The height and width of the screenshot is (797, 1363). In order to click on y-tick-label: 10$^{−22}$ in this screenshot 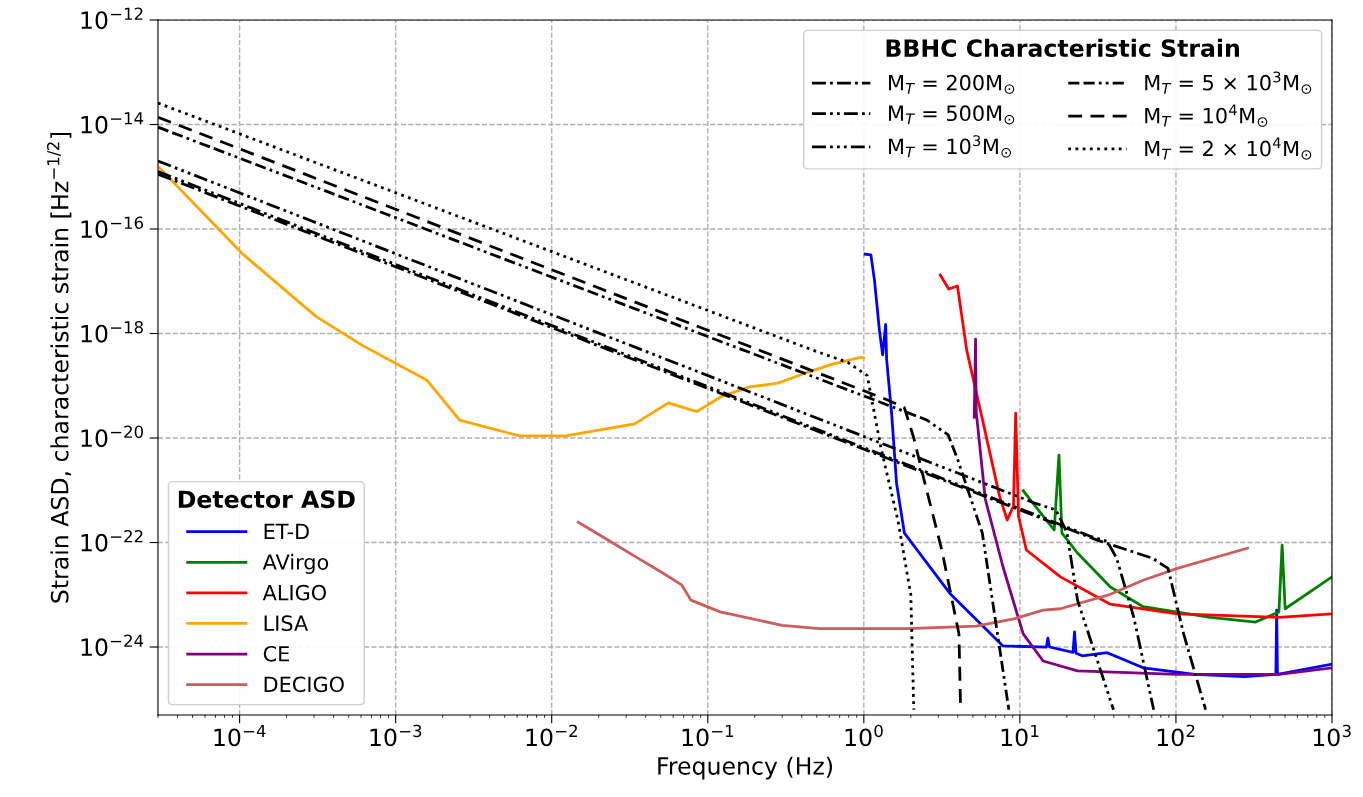, I will do `click(112, 541)`.